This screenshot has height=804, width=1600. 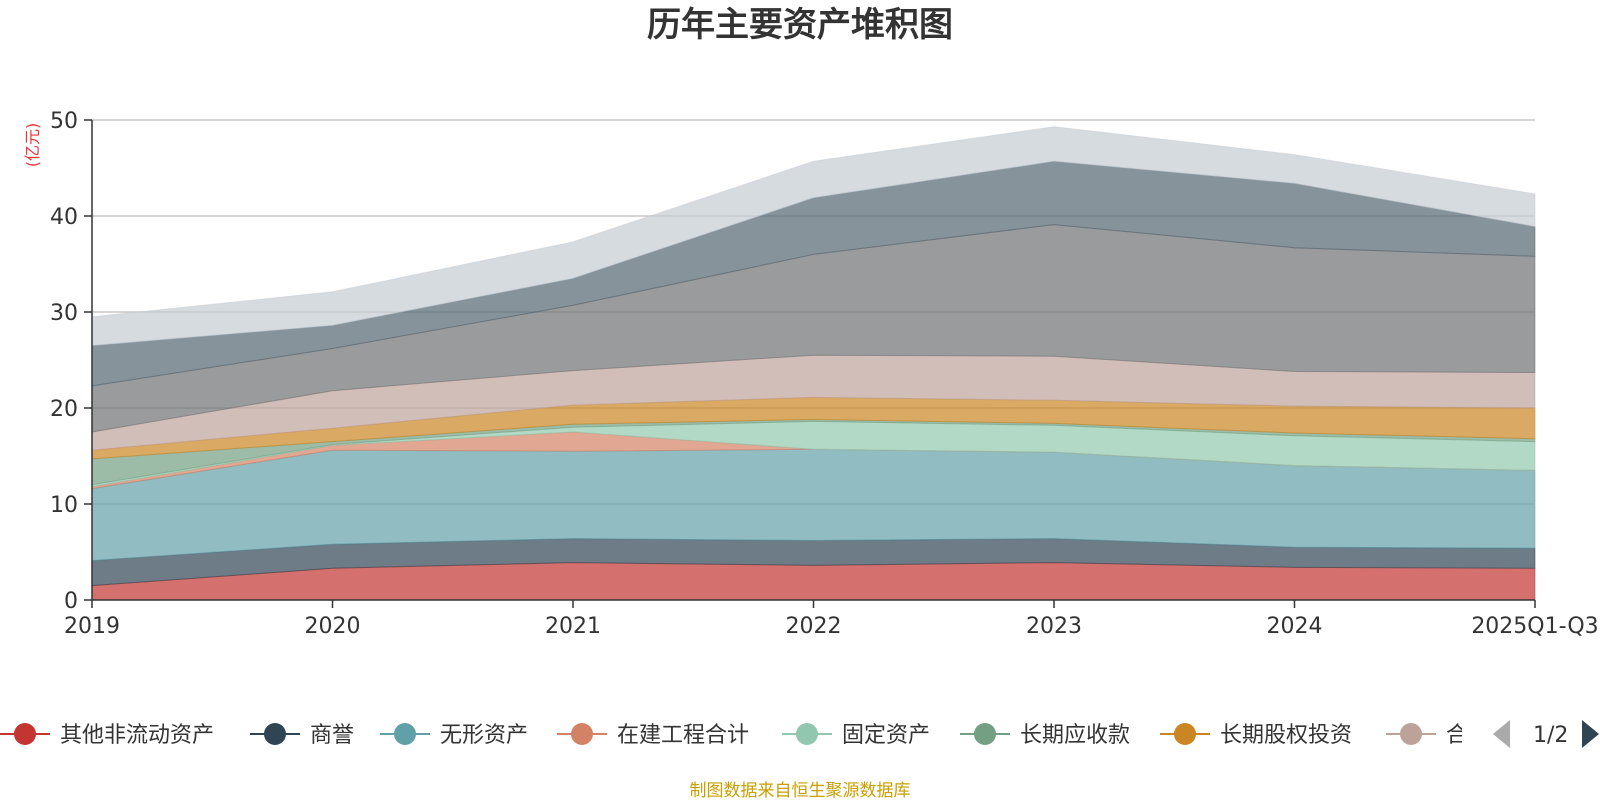 What do you see at coordinates (800, 790) in the screenshot?
I see `source-note: 制图数据来自恒生聚源数据库` at bounding box center [800, 790].